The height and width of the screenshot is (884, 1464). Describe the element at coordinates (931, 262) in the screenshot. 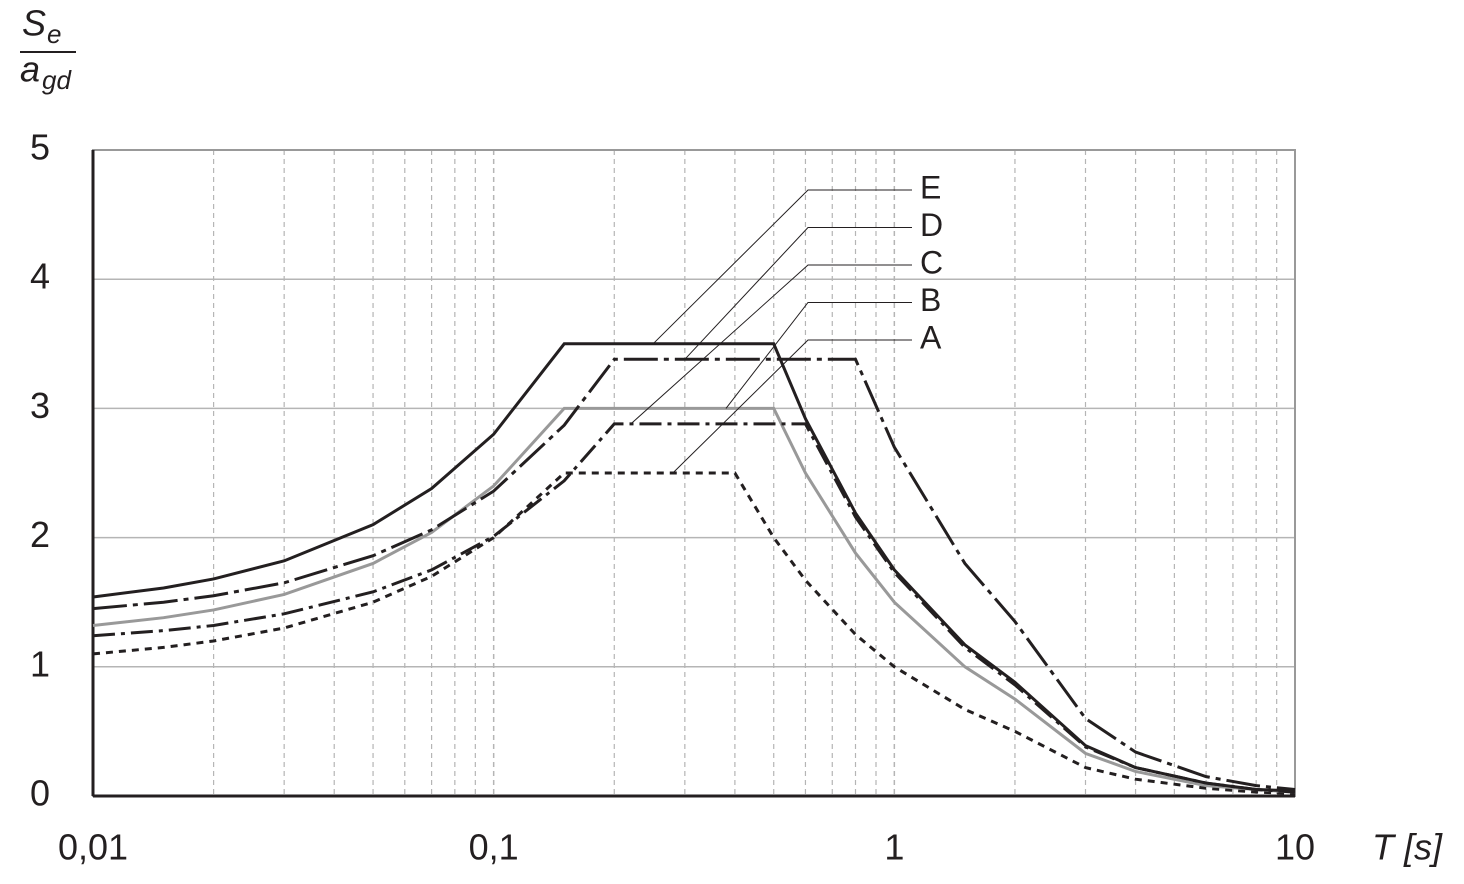

I see `legend-label: C` at that location.